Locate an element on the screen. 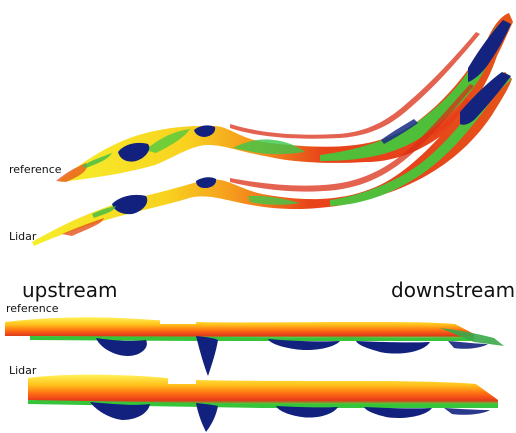 Image resolution: width=516 pixels, height=433 pixels. profile-reference-label: reference is located at coordinates (32, 308).